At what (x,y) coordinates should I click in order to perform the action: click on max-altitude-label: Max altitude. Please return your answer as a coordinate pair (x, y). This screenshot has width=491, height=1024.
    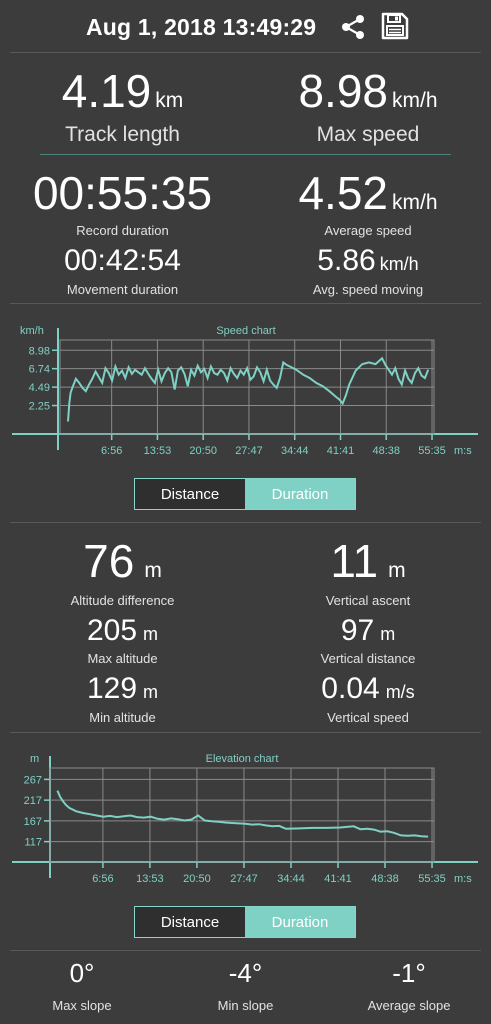
    Looking at the image, I should click on (122, 658).